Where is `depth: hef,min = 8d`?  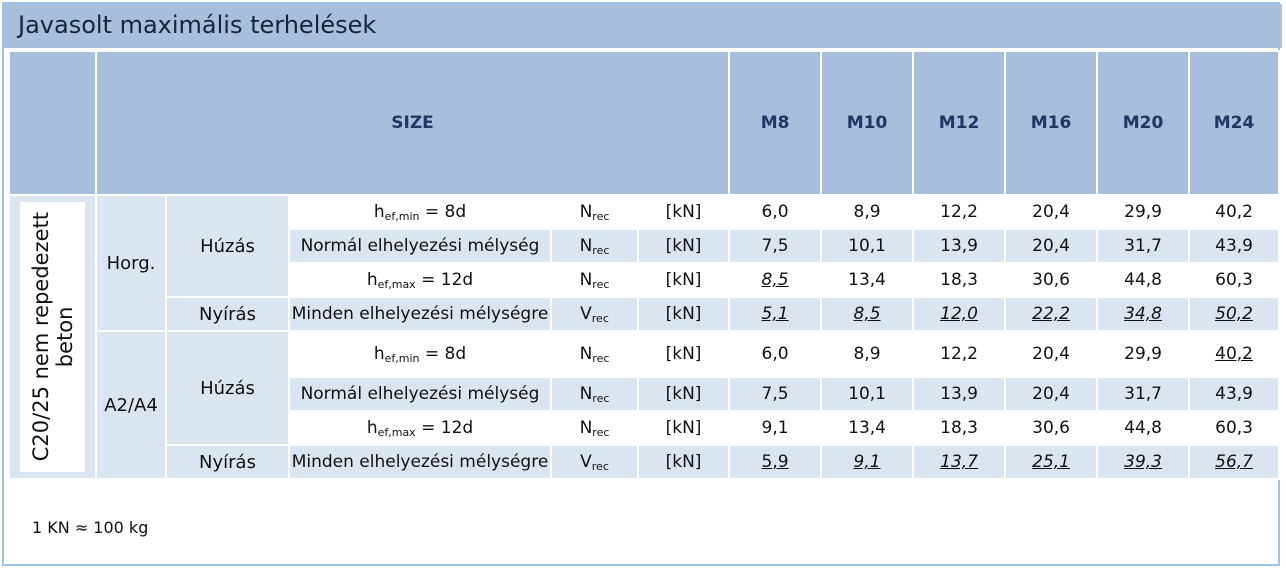
depth: hef,min = 8d is located at coordinates (420, 212).